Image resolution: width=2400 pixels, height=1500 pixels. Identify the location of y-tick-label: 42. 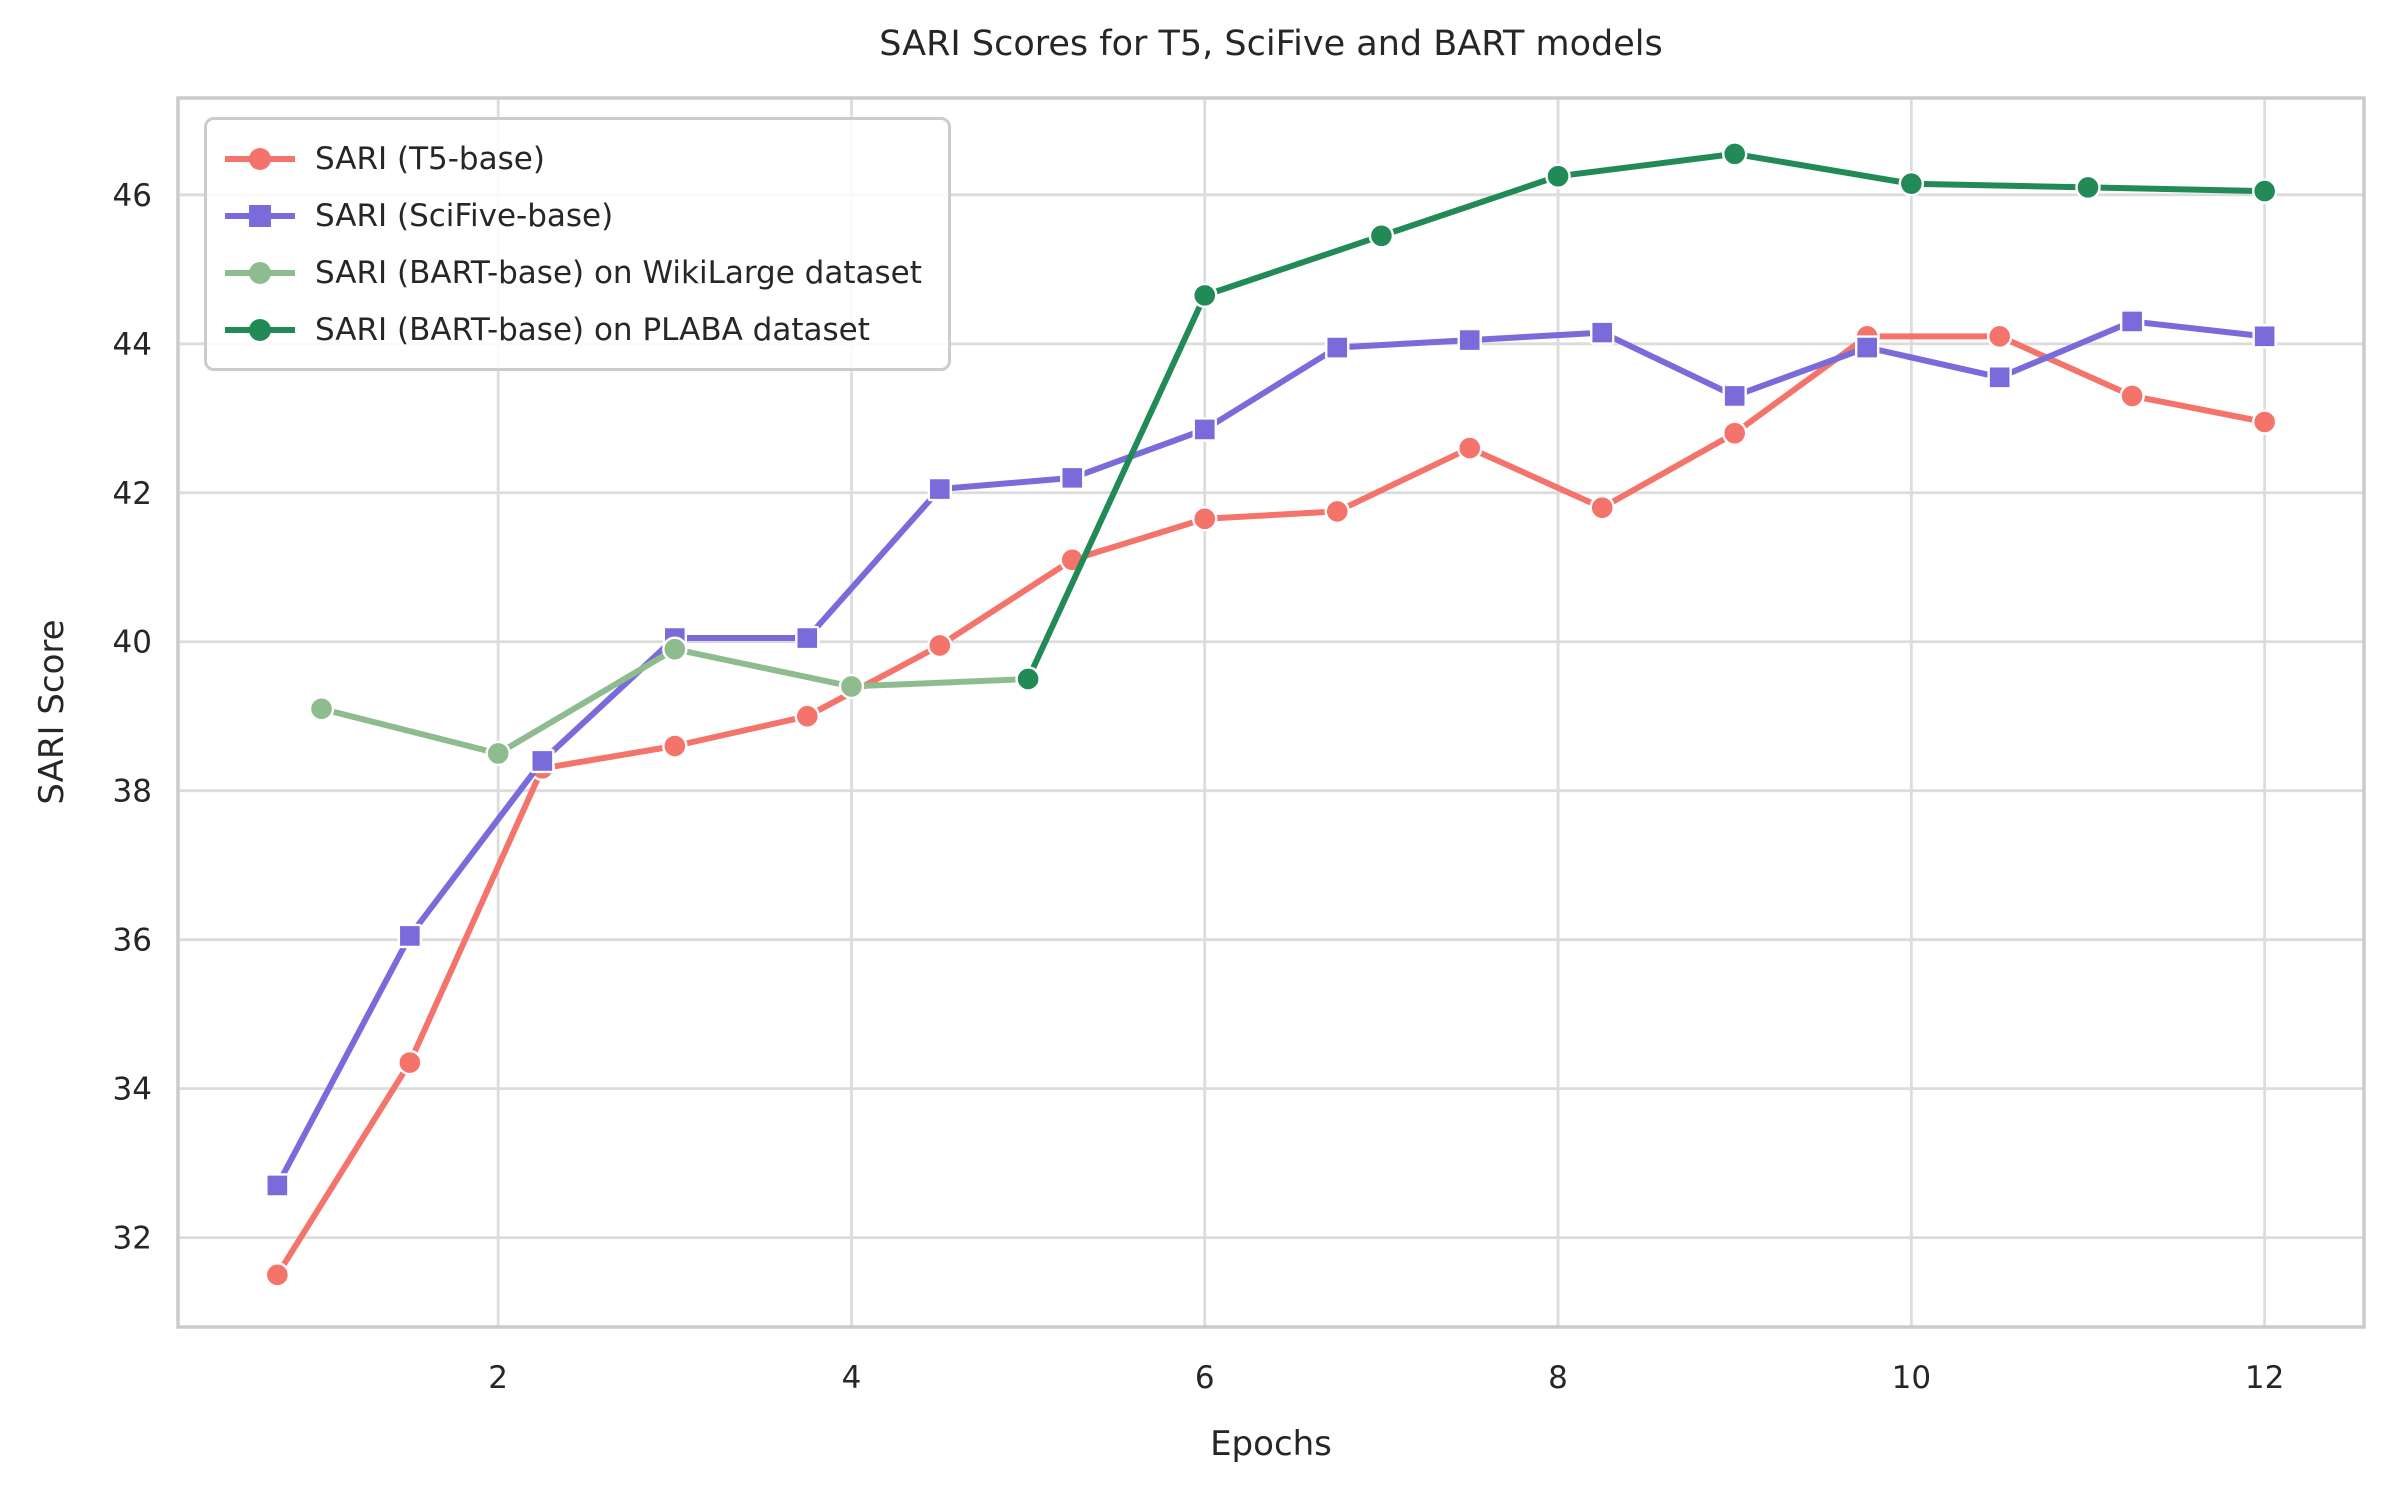
(132, 494).